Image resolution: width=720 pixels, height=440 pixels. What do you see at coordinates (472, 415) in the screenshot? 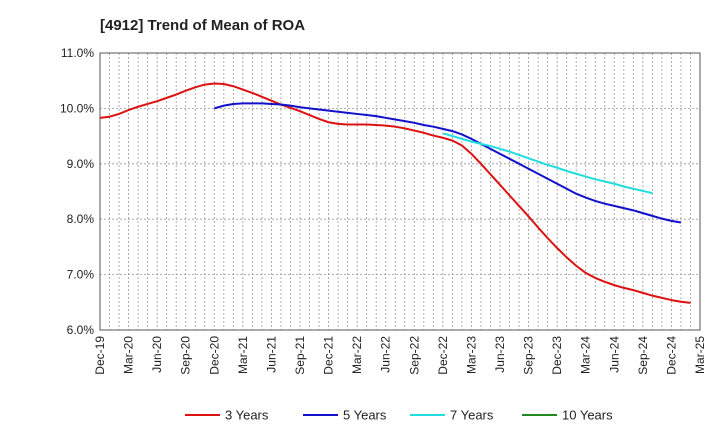
I see `legend-label: 7 Years` at bounding box center [472, 415].